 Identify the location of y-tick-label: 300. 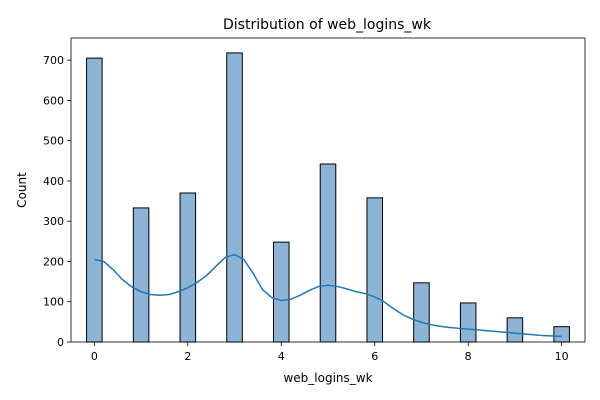
(53, 221).